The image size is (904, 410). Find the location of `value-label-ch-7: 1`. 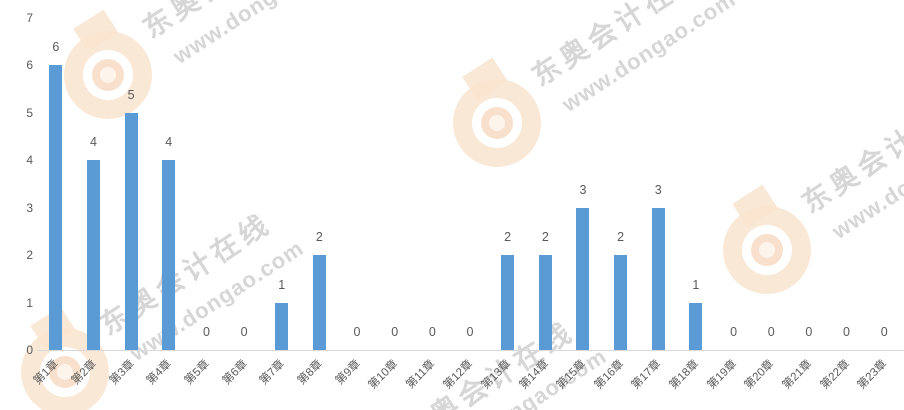

value-label-ch-7: 1 is located at coordinates (282, 284).